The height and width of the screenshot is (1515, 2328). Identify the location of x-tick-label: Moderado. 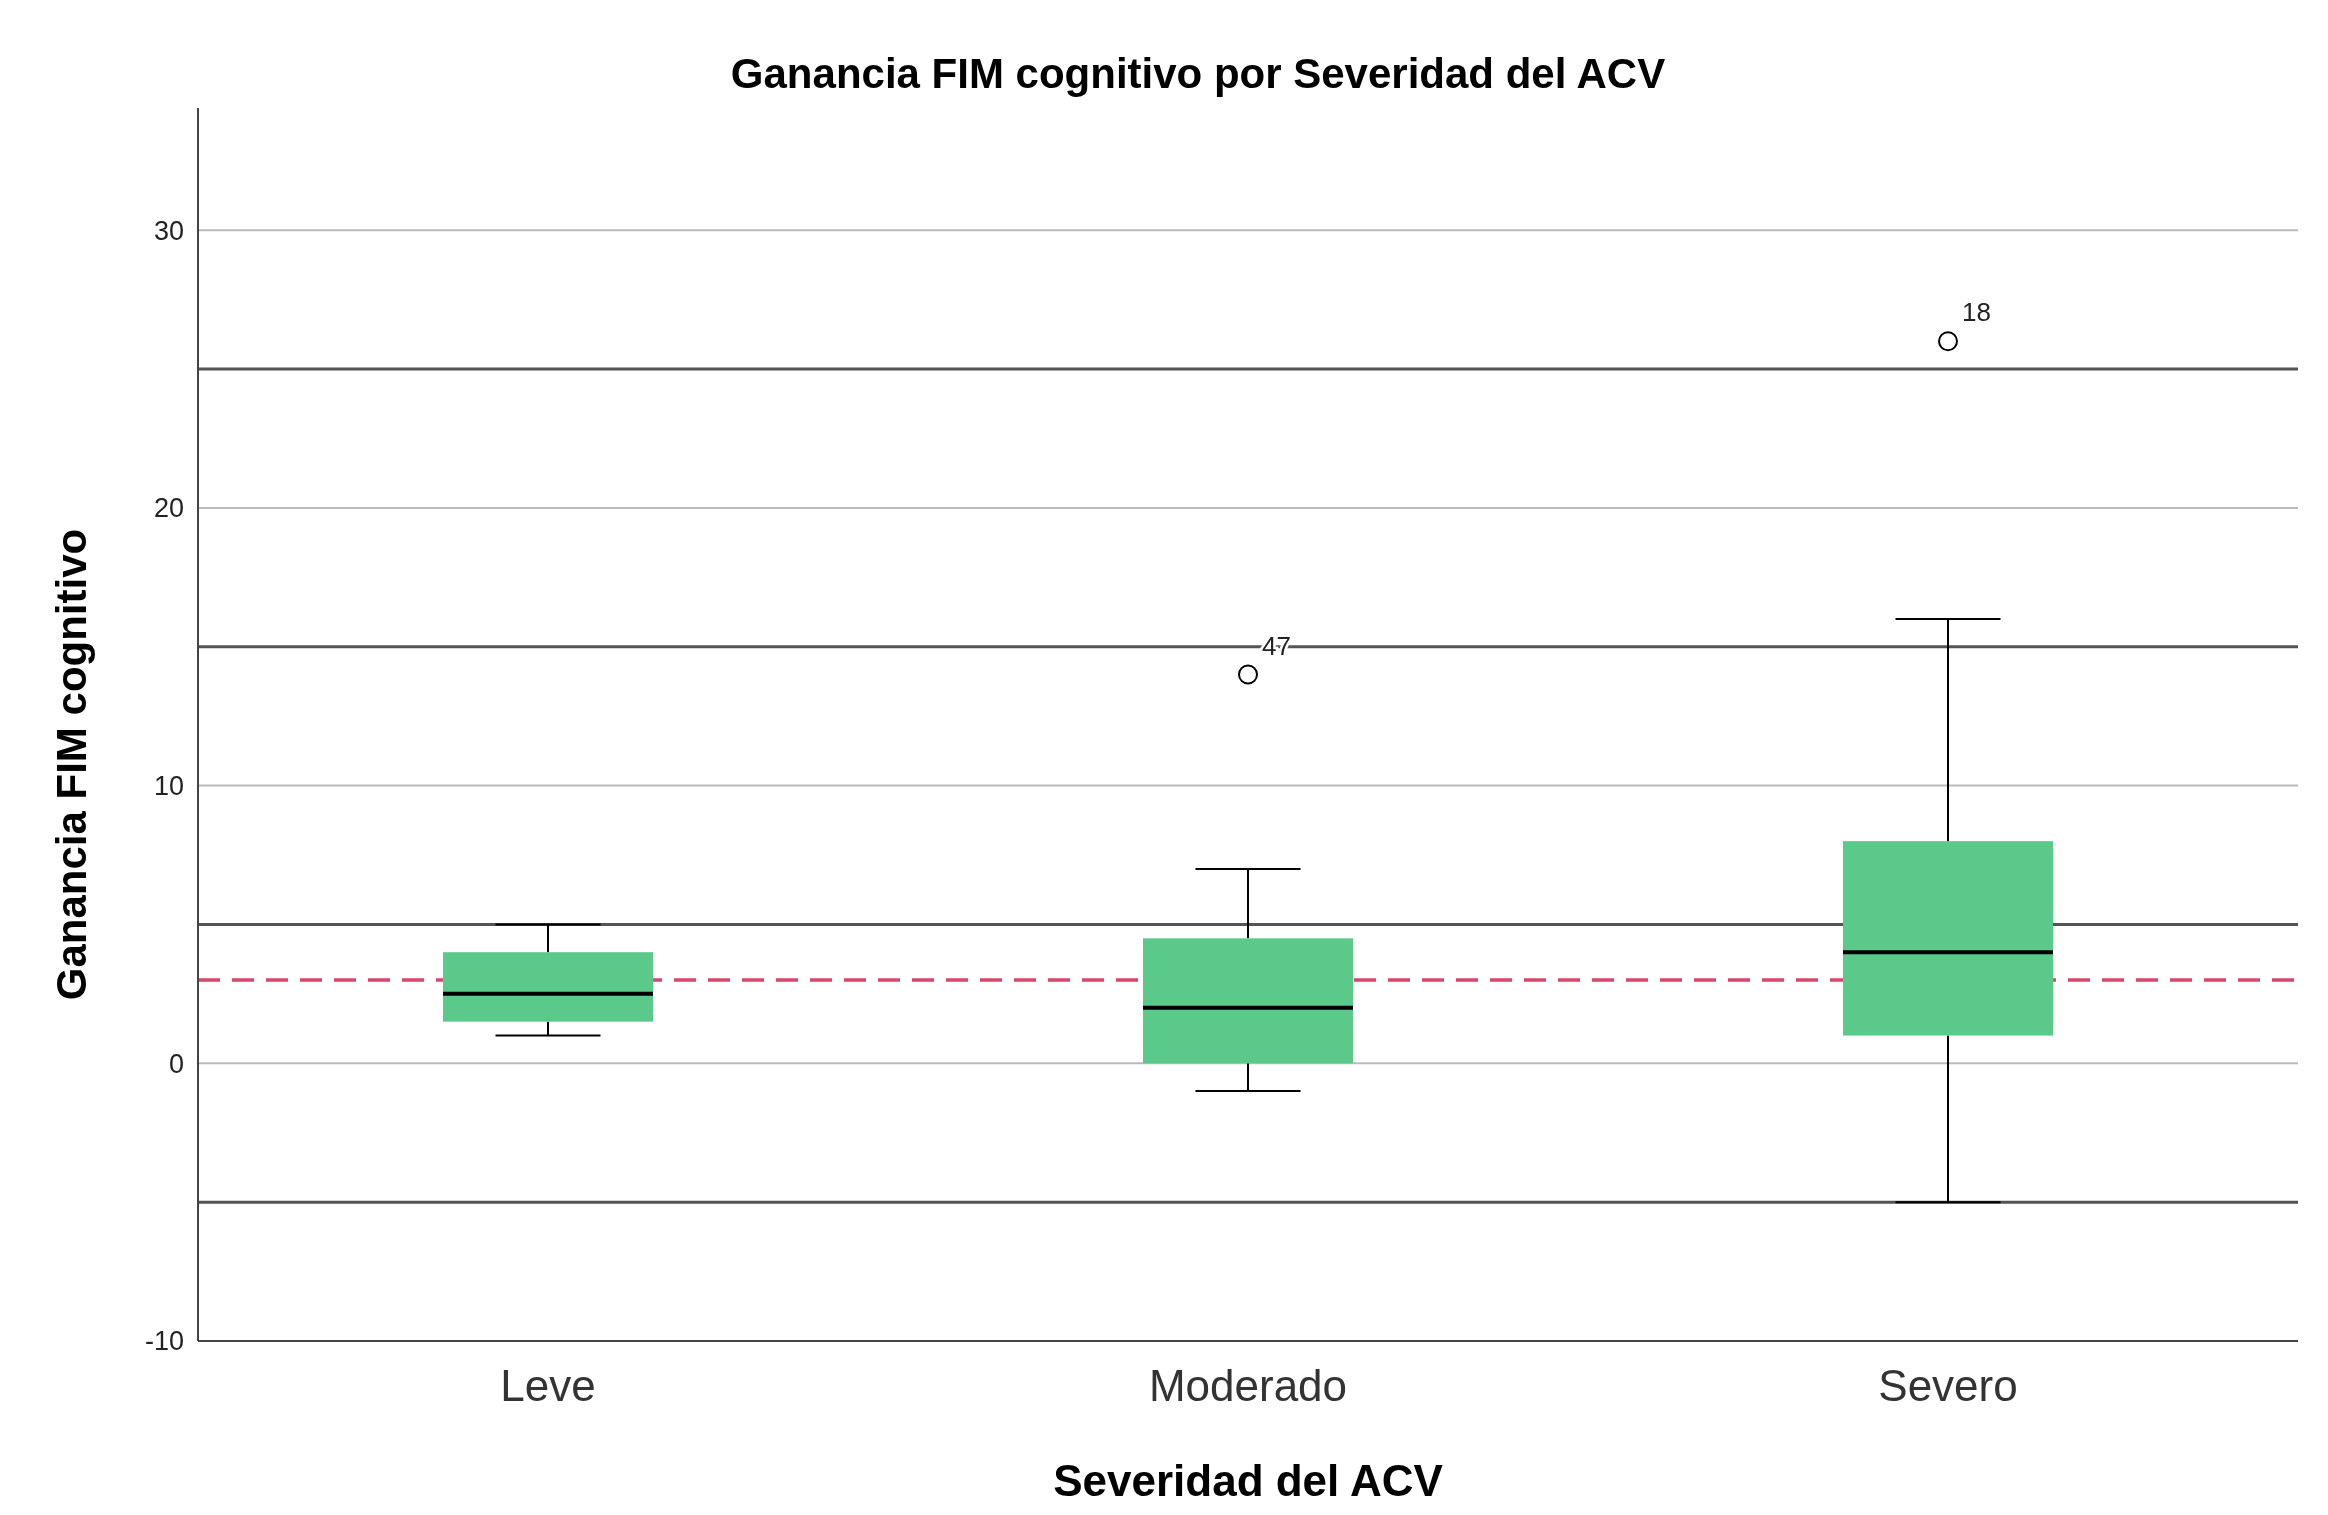
(1248, 1385).